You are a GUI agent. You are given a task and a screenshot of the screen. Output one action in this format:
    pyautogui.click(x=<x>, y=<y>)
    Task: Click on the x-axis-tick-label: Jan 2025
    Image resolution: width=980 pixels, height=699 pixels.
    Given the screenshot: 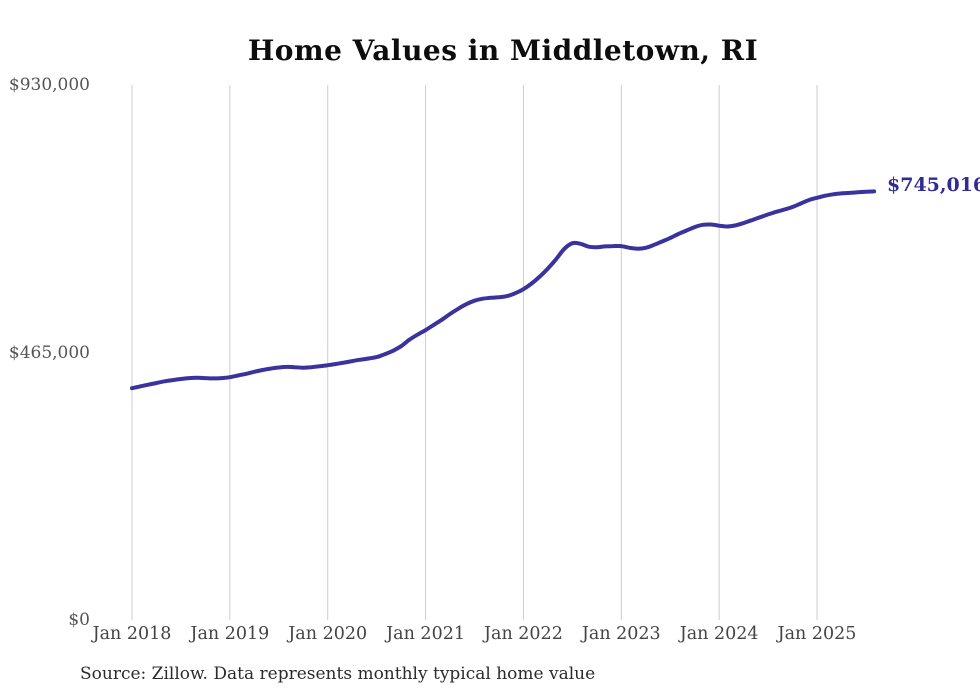 What is the action you would take?
    pyautogui.click(x=817, y=634)
    